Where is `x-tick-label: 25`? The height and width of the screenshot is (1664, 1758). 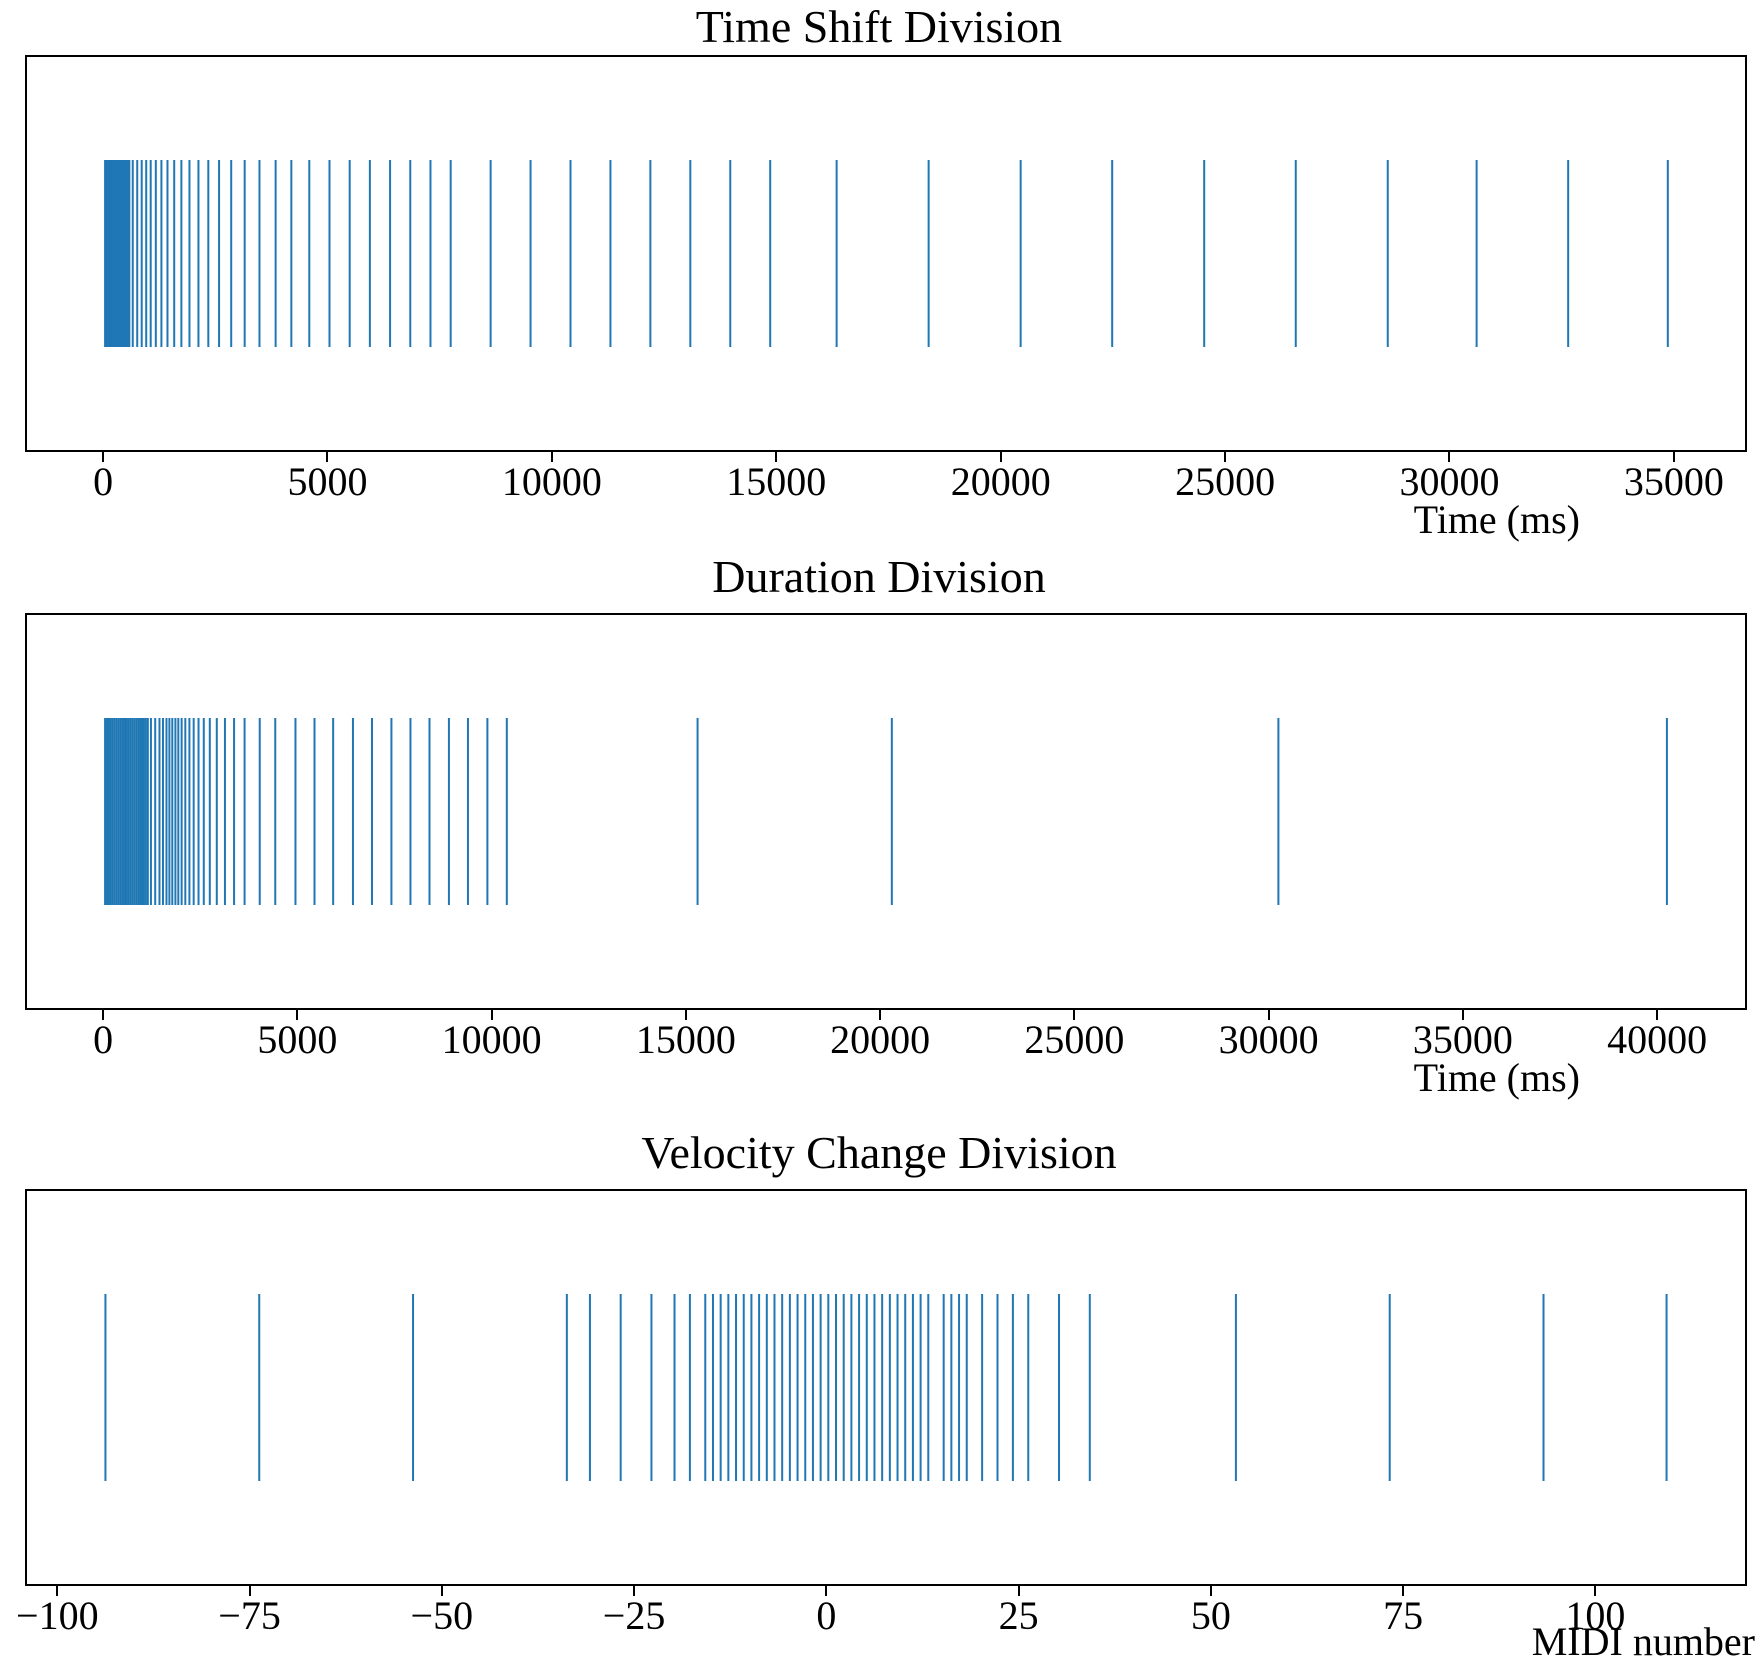 x-tick-label: 25 is located at coordinates (1018, 1615).